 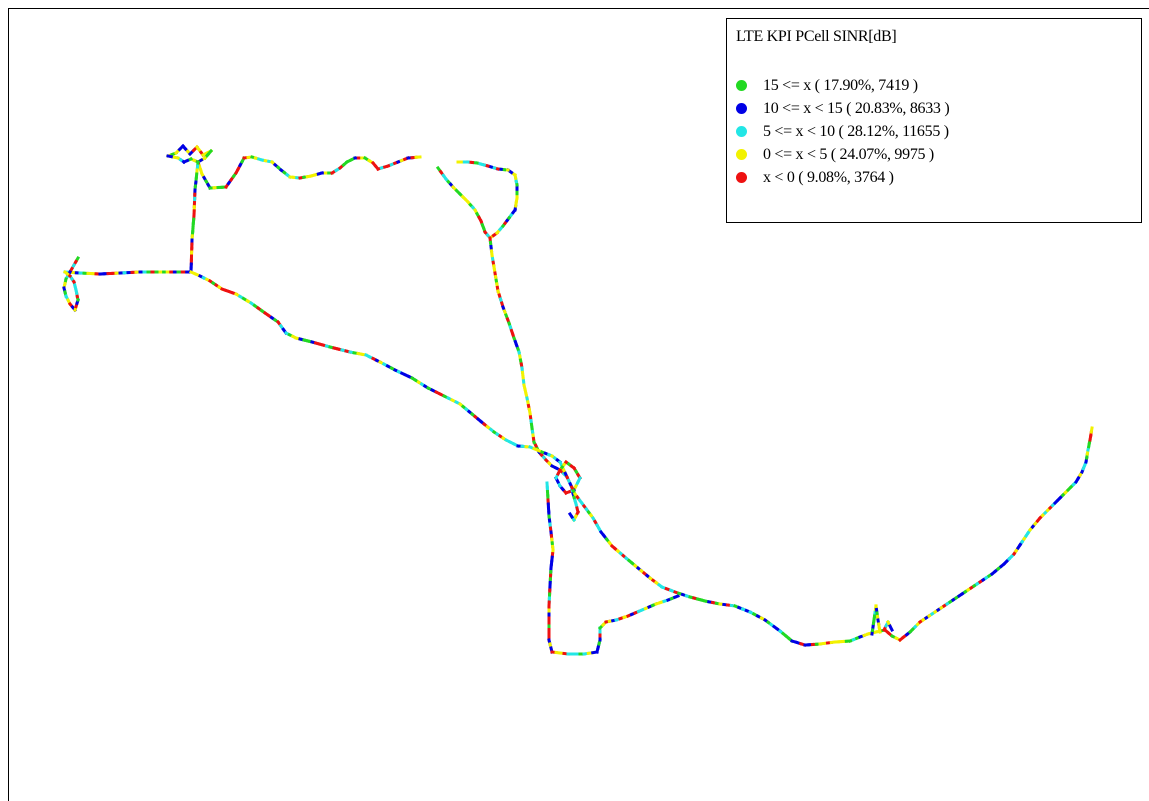 I want to click on legend-item: 15 <= x ( 17.90%, 7419 ), so click(x=842, y=85).